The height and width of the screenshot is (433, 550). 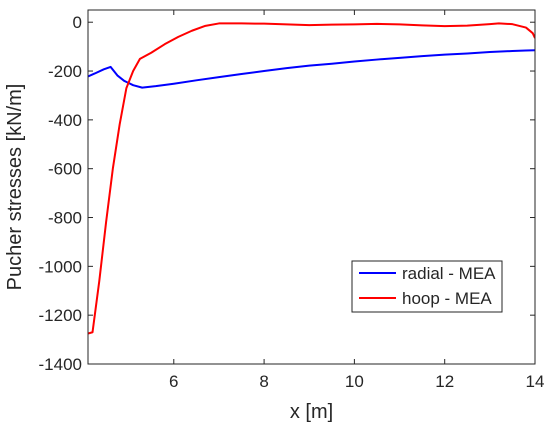 What do you see at coordinates (15, 187) in the screenshot?
I see `y-axis-label: Pucher stresses [kN/m]` at bounding box center [15, 187].